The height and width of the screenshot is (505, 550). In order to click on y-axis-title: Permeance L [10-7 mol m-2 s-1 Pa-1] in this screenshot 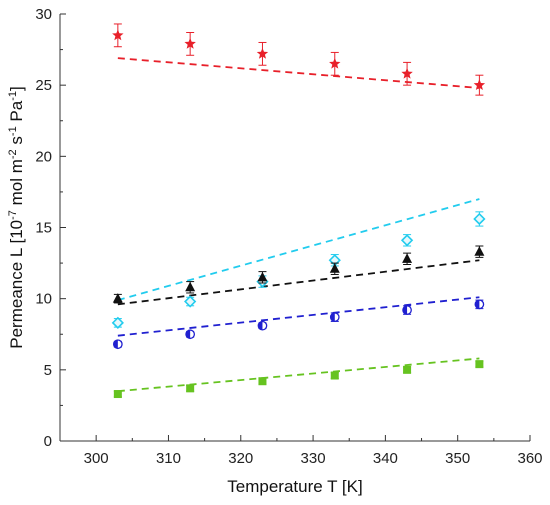, I will do `click(16, 217)`.